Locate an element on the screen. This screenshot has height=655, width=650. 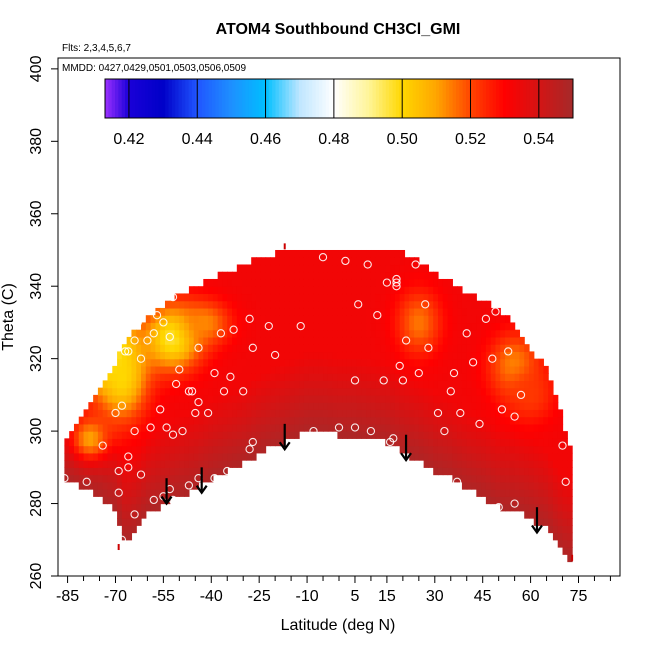
x-tick-label: -40 is located at coordinates (211, 596).